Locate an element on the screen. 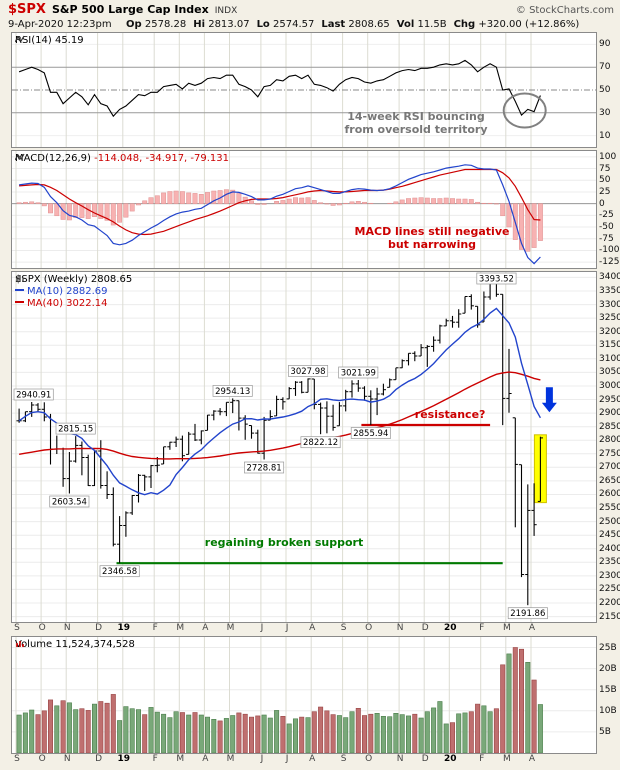 The height and width of the screenshot is (770, 620). axis-tick-label: 2300 is located at coordinates (609, 575).